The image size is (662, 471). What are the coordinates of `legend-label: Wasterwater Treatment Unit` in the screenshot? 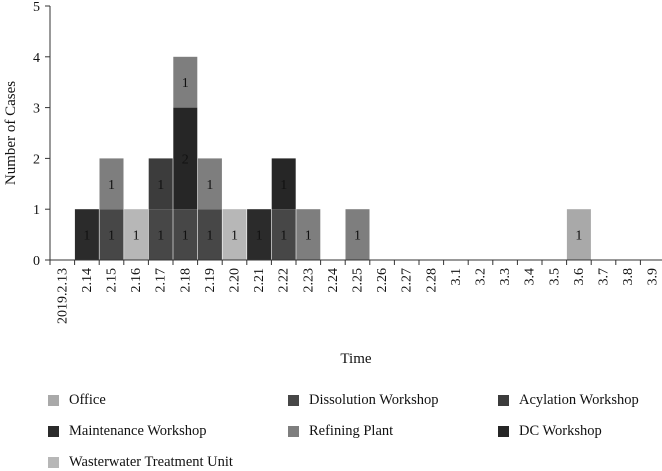 It's located at (151, 462).